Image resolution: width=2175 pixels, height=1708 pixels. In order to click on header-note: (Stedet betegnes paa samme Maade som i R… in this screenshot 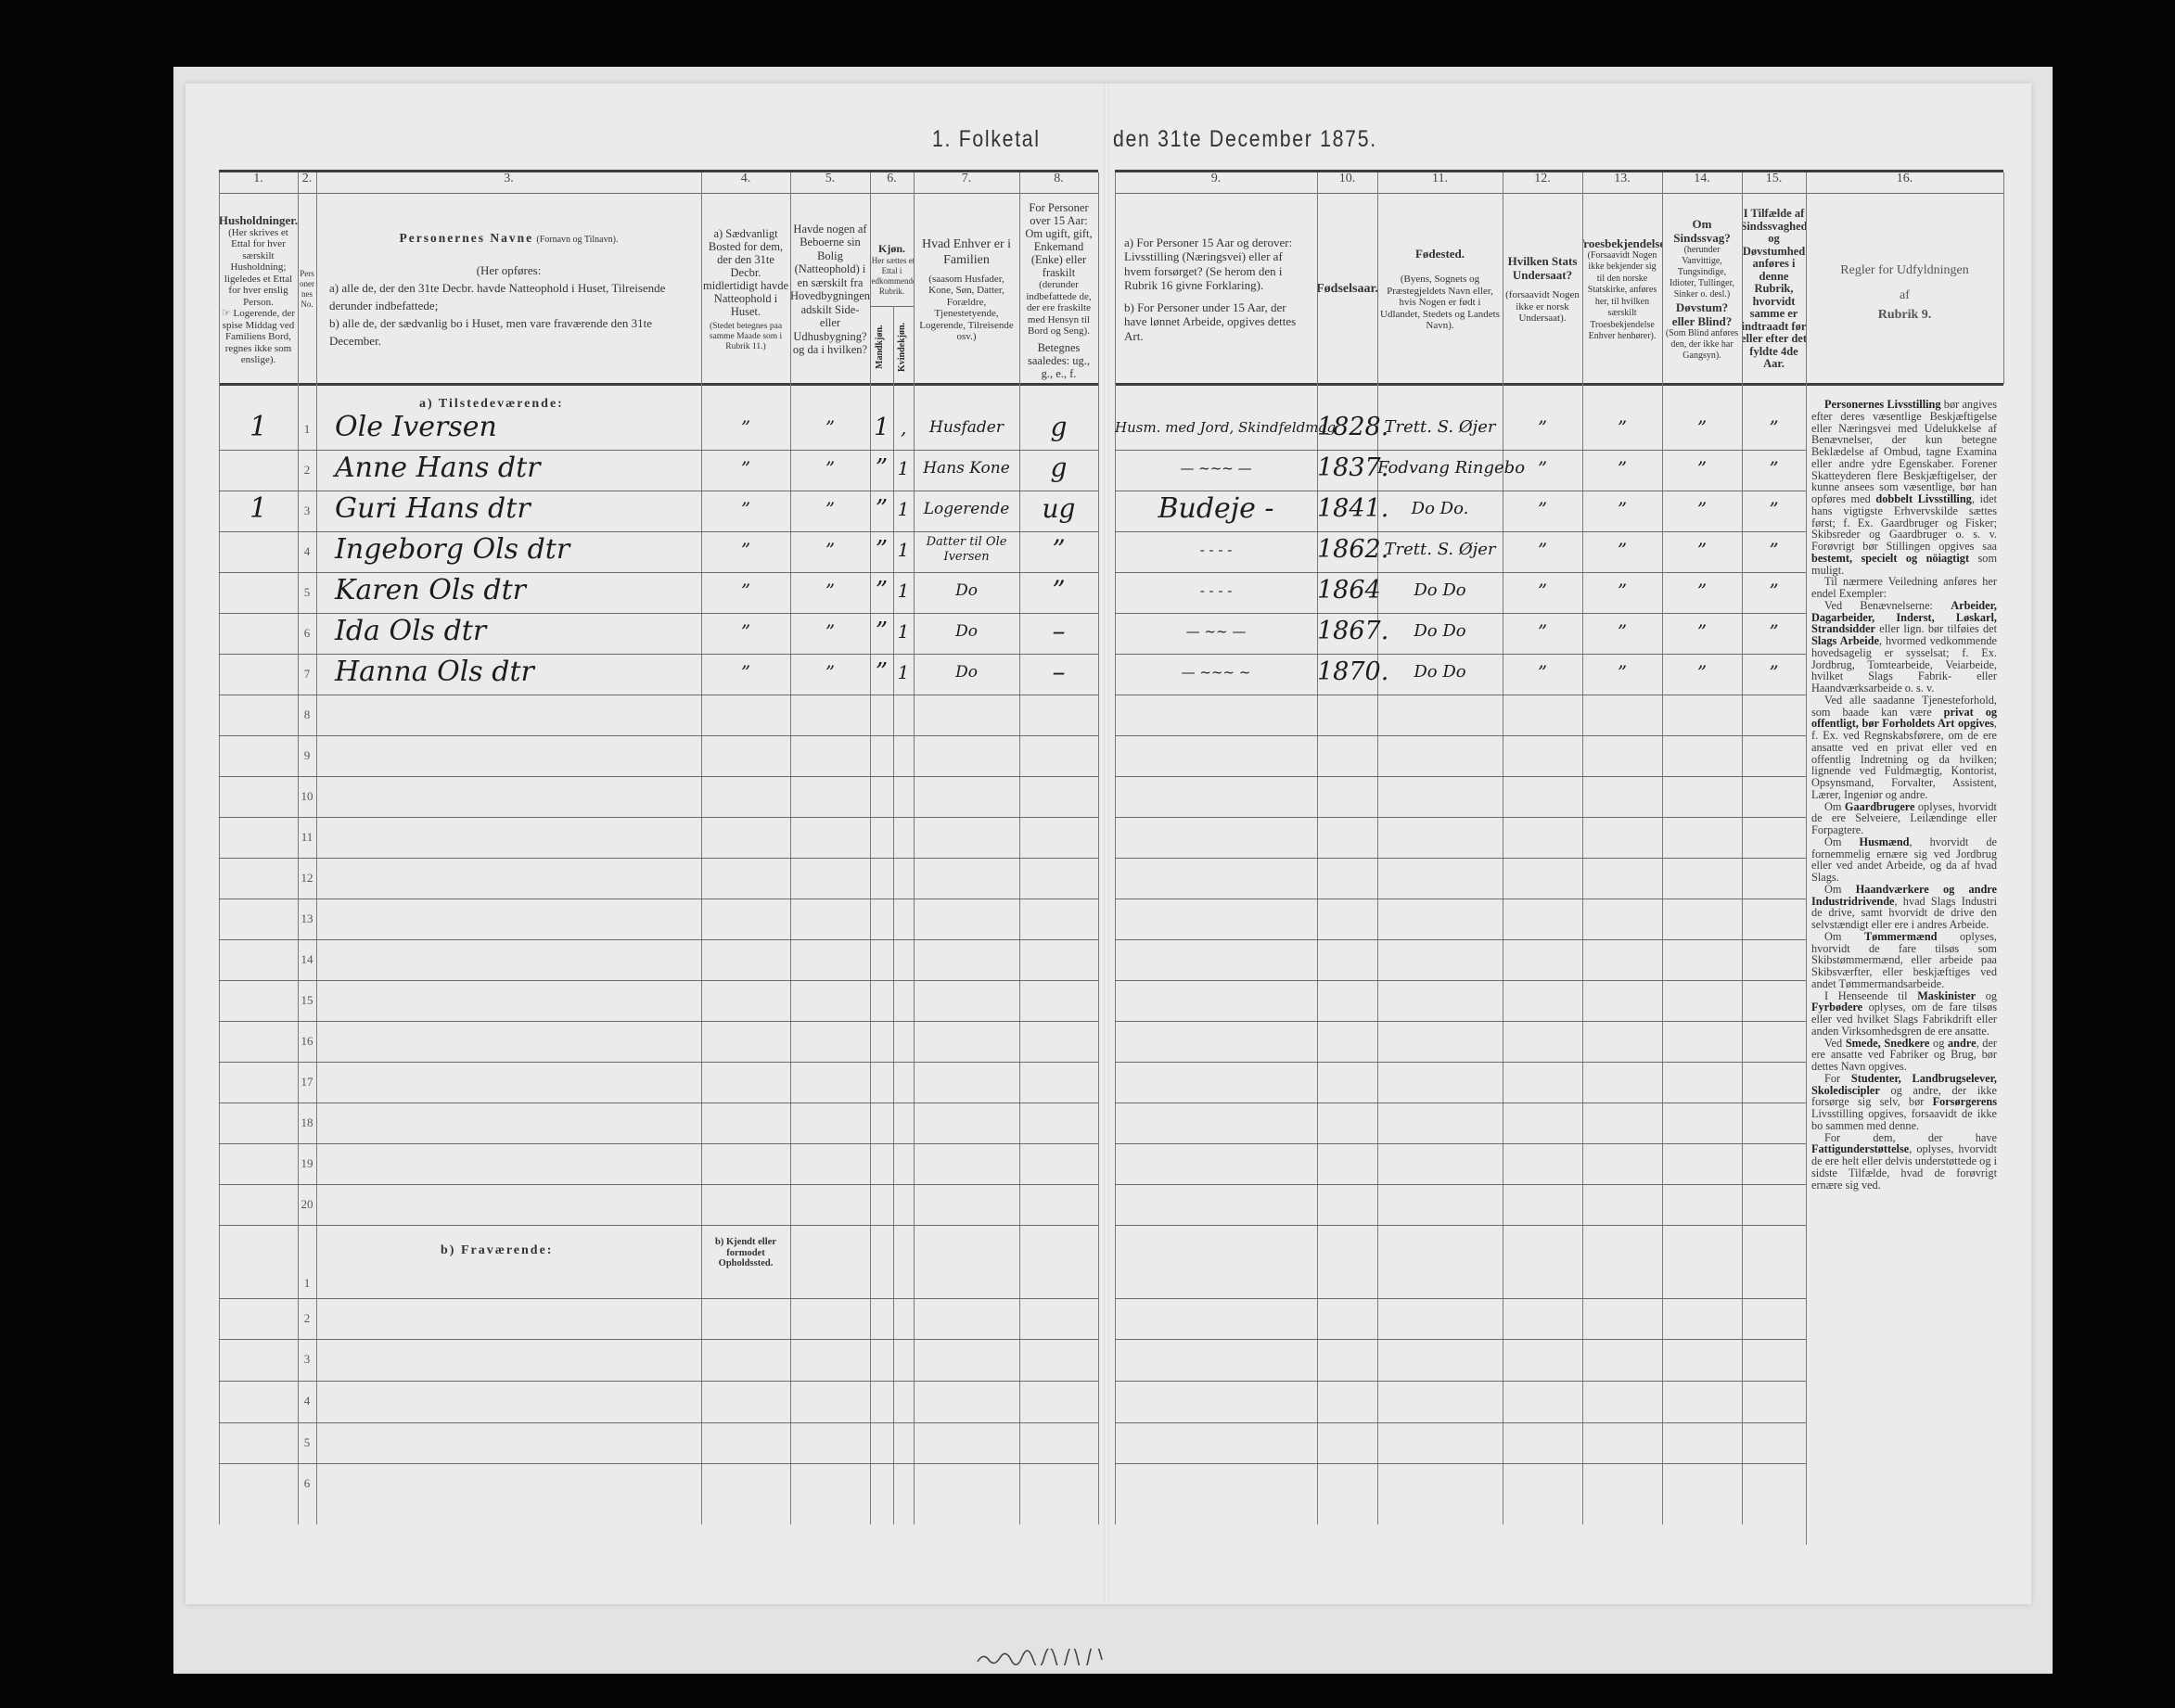, I will do `click(746, 336)`.